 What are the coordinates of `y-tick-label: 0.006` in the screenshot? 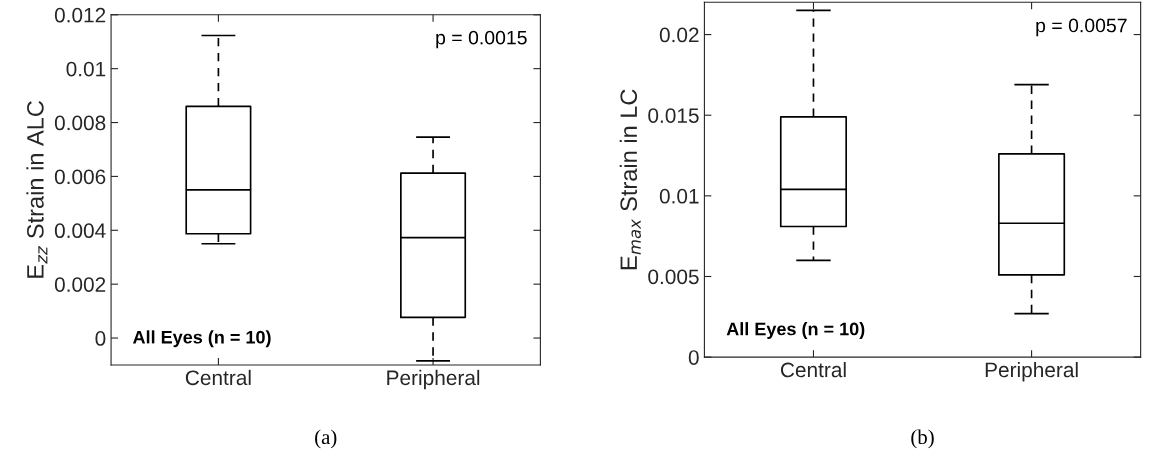 It's located at (80, 177).